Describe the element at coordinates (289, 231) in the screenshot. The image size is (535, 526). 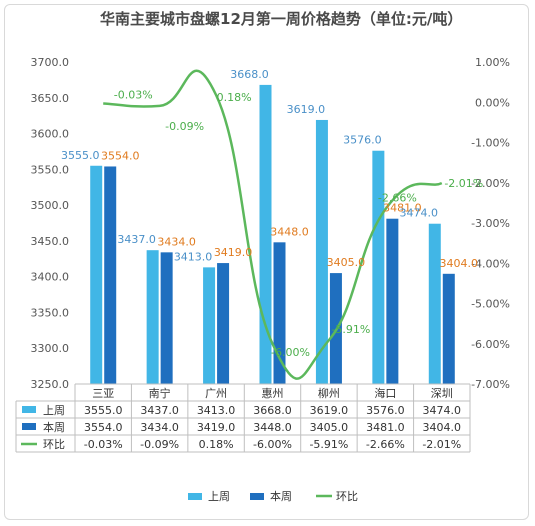
I see `bar-data-label: 3448.0` at that location.